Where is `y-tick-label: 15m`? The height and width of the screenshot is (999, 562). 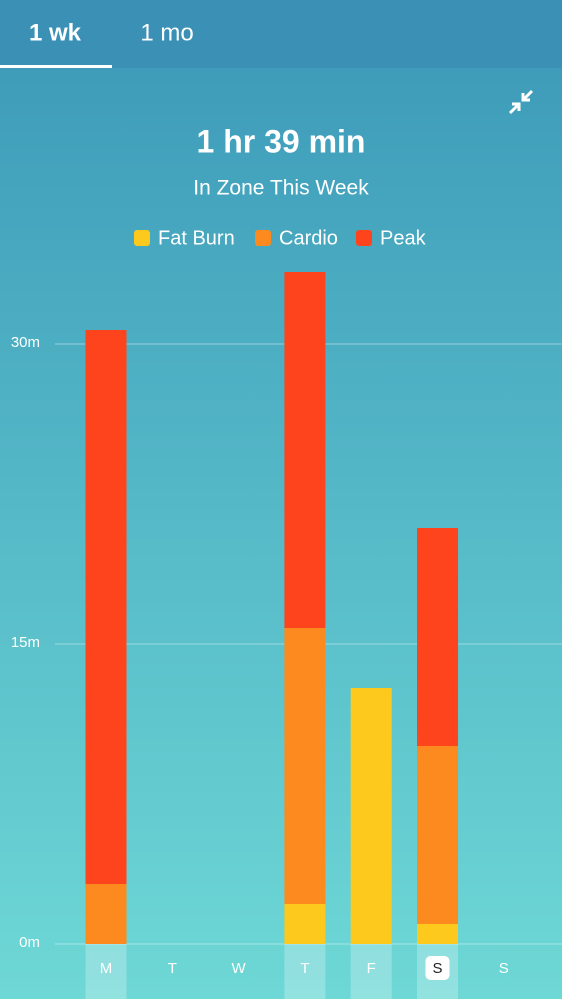
y-tick-label: 15m is located at coordinates (25, 642).